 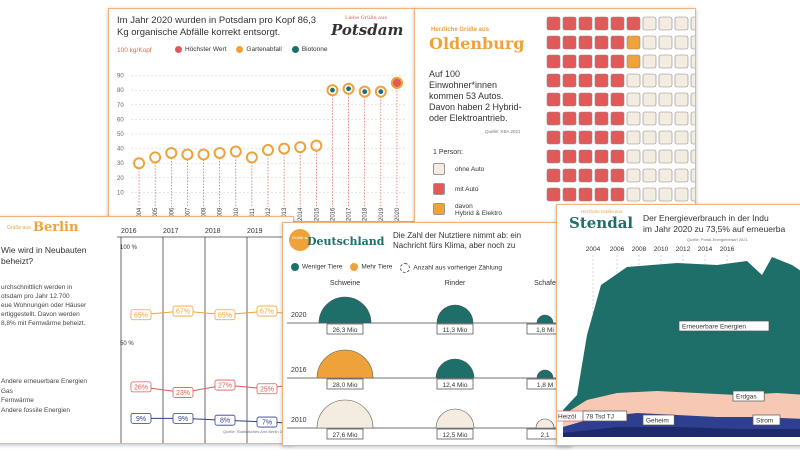 I want to click on deutschland-badge-small: Grüße aus, so click(x=301, y=237).